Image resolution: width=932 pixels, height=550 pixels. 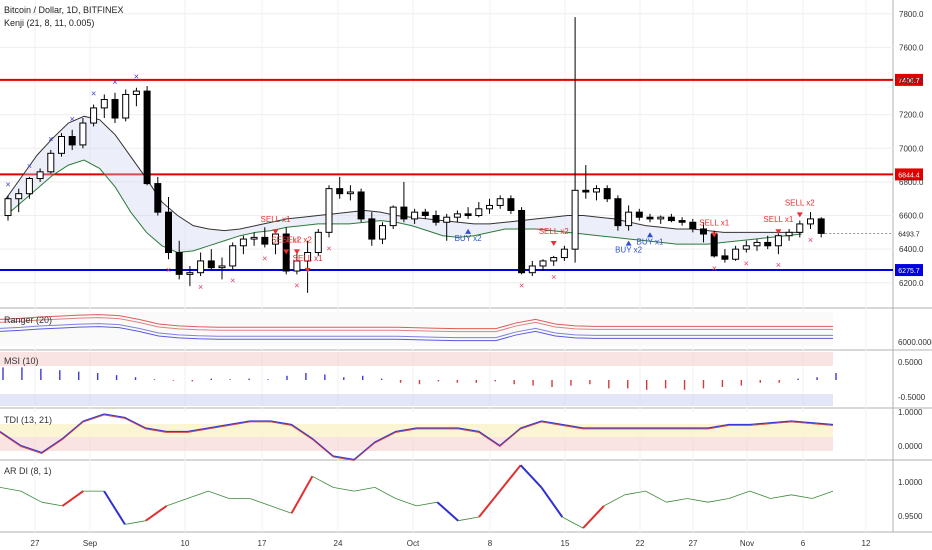 What do you see at coordinates (915, 342) in the screenshot?
I see `ranger-pane-tick: 6000.0000` at bounding box center [915, 342].